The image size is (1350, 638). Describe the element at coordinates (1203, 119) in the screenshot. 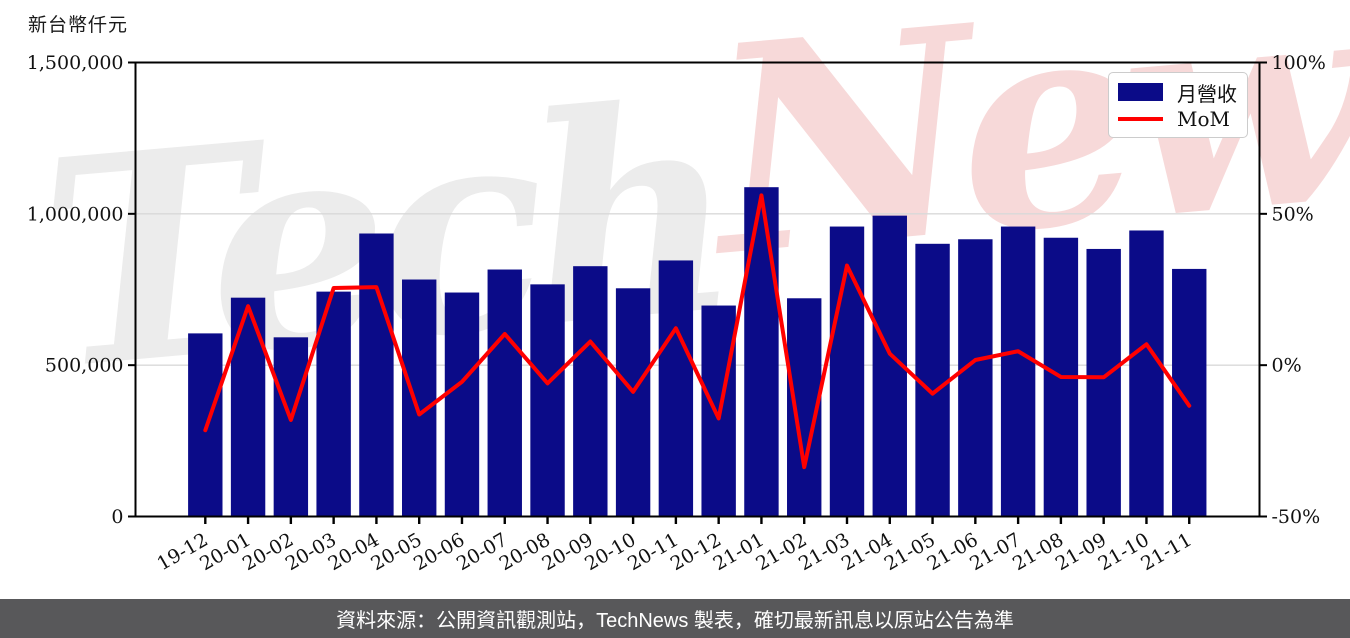

I see `legend-label-mom: MoM` at that location.